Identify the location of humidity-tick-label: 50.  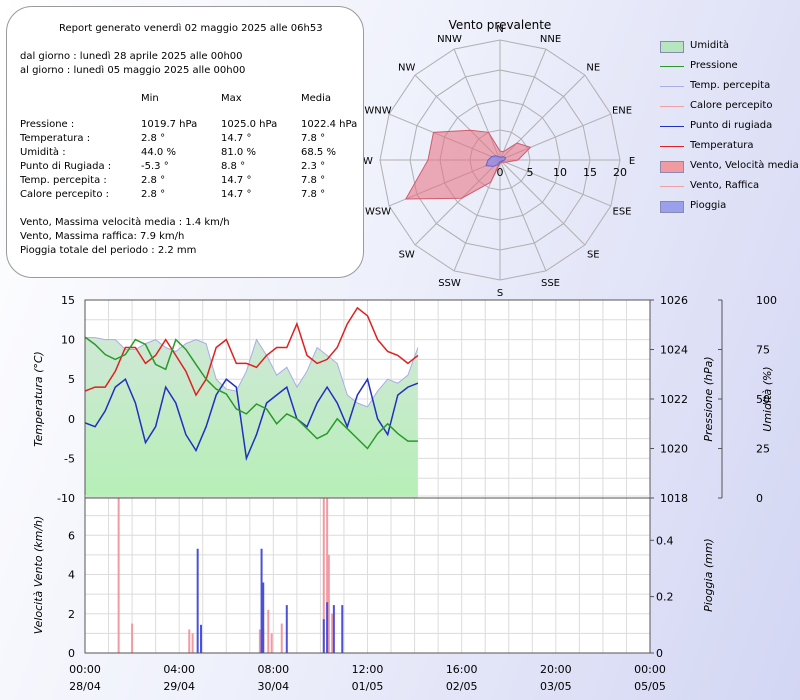
(763, 399).